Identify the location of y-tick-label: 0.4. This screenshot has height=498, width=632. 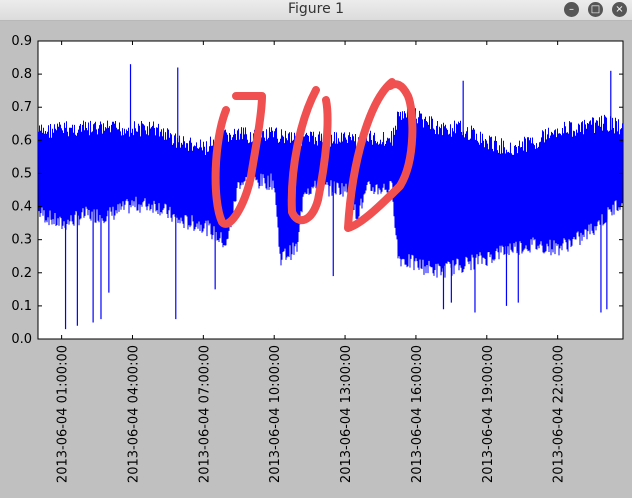
(21, 207).